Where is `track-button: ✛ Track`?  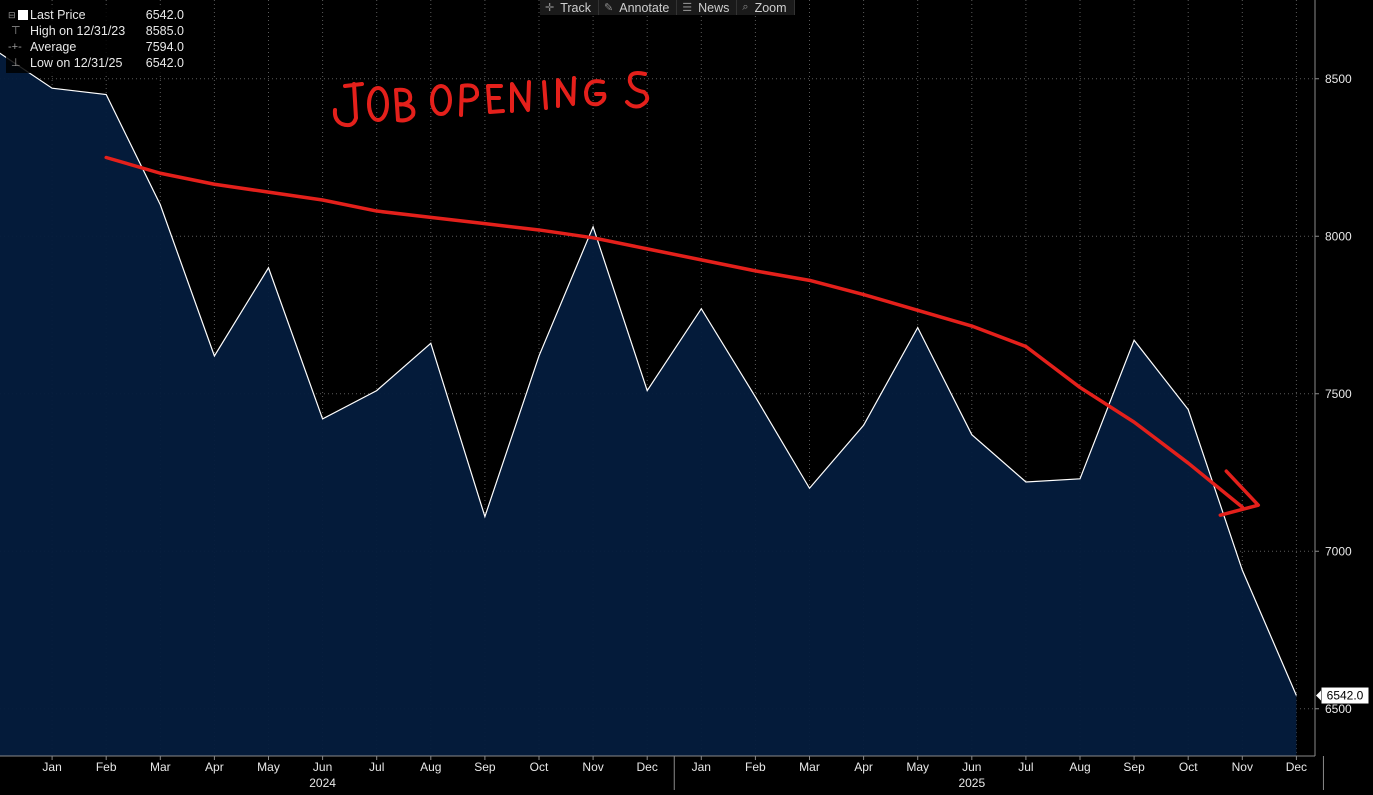
track-button: ✛ Track is located at coordinates (570, 7).